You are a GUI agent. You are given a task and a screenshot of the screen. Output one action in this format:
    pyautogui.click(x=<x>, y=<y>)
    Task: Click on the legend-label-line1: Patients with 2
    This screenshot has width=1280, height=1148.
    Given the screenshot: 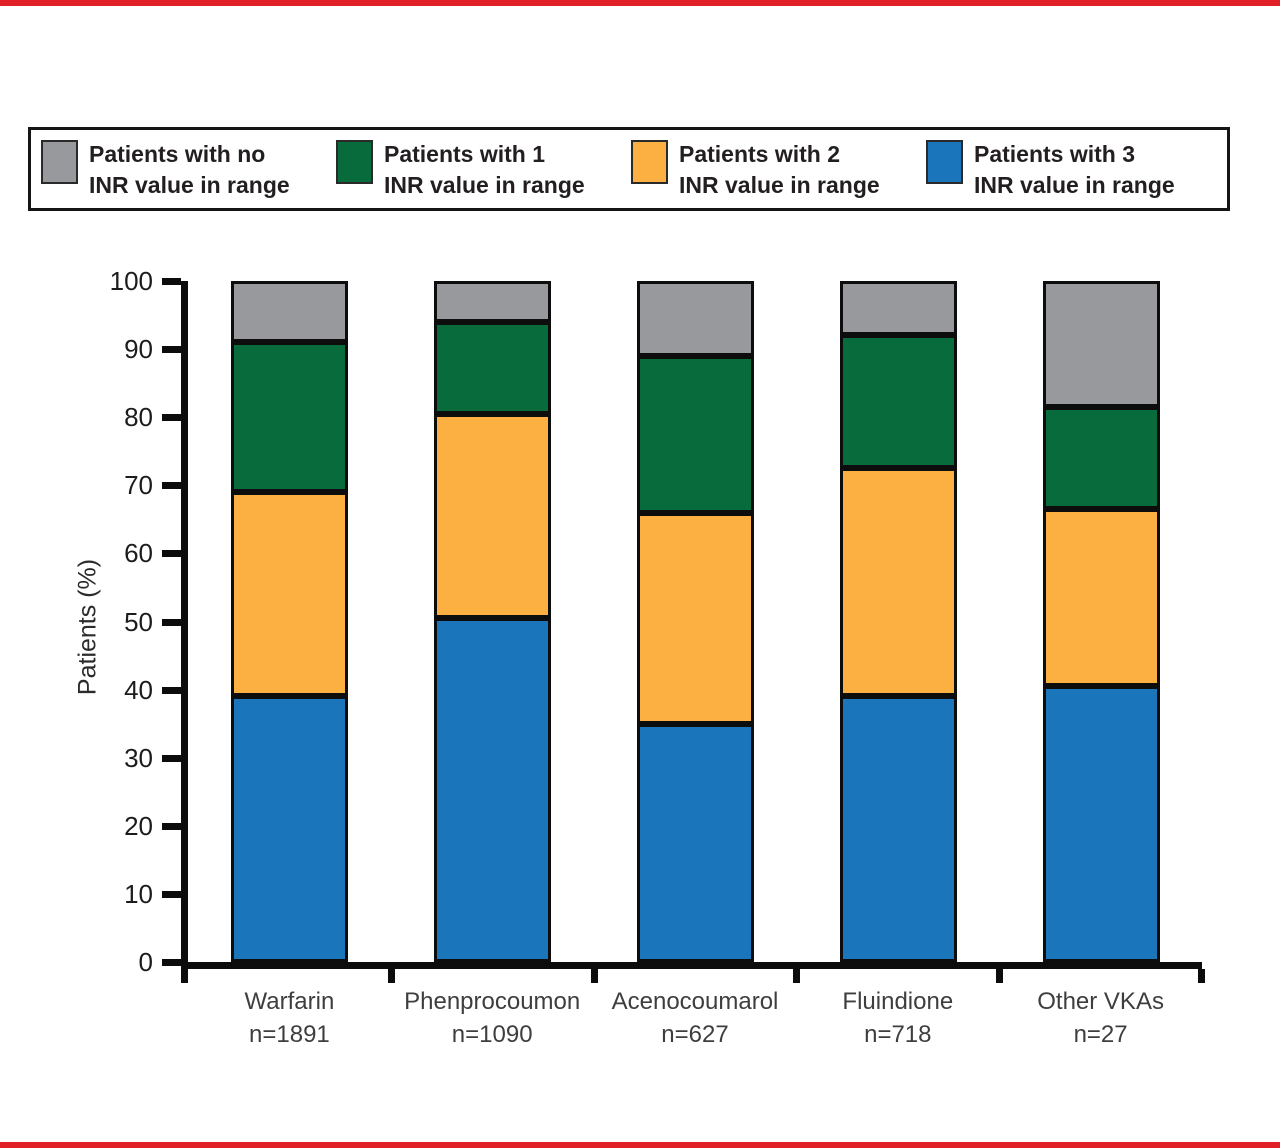 What is the action you would take?
    pyautogui.click(x=760, y=154)
    